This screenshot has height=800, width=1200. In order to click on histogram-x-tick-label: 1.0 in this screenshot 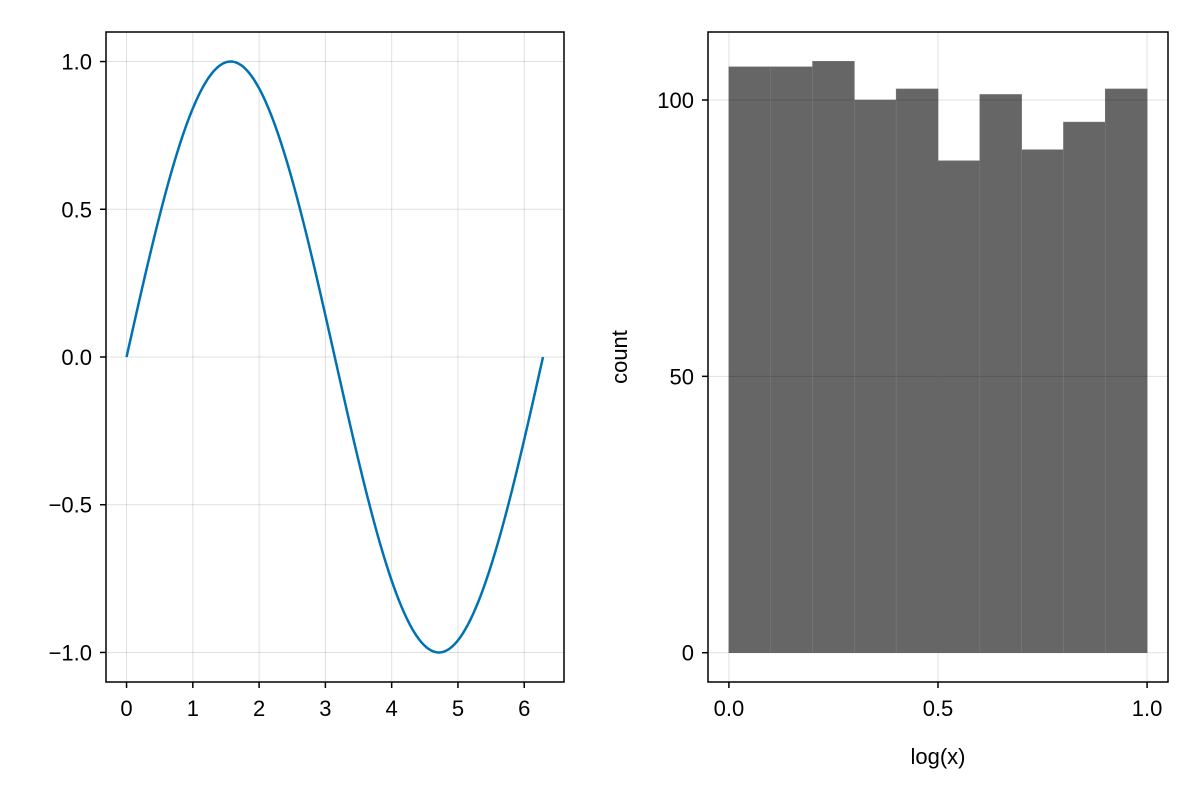, I will do `click(1147, 708)`.